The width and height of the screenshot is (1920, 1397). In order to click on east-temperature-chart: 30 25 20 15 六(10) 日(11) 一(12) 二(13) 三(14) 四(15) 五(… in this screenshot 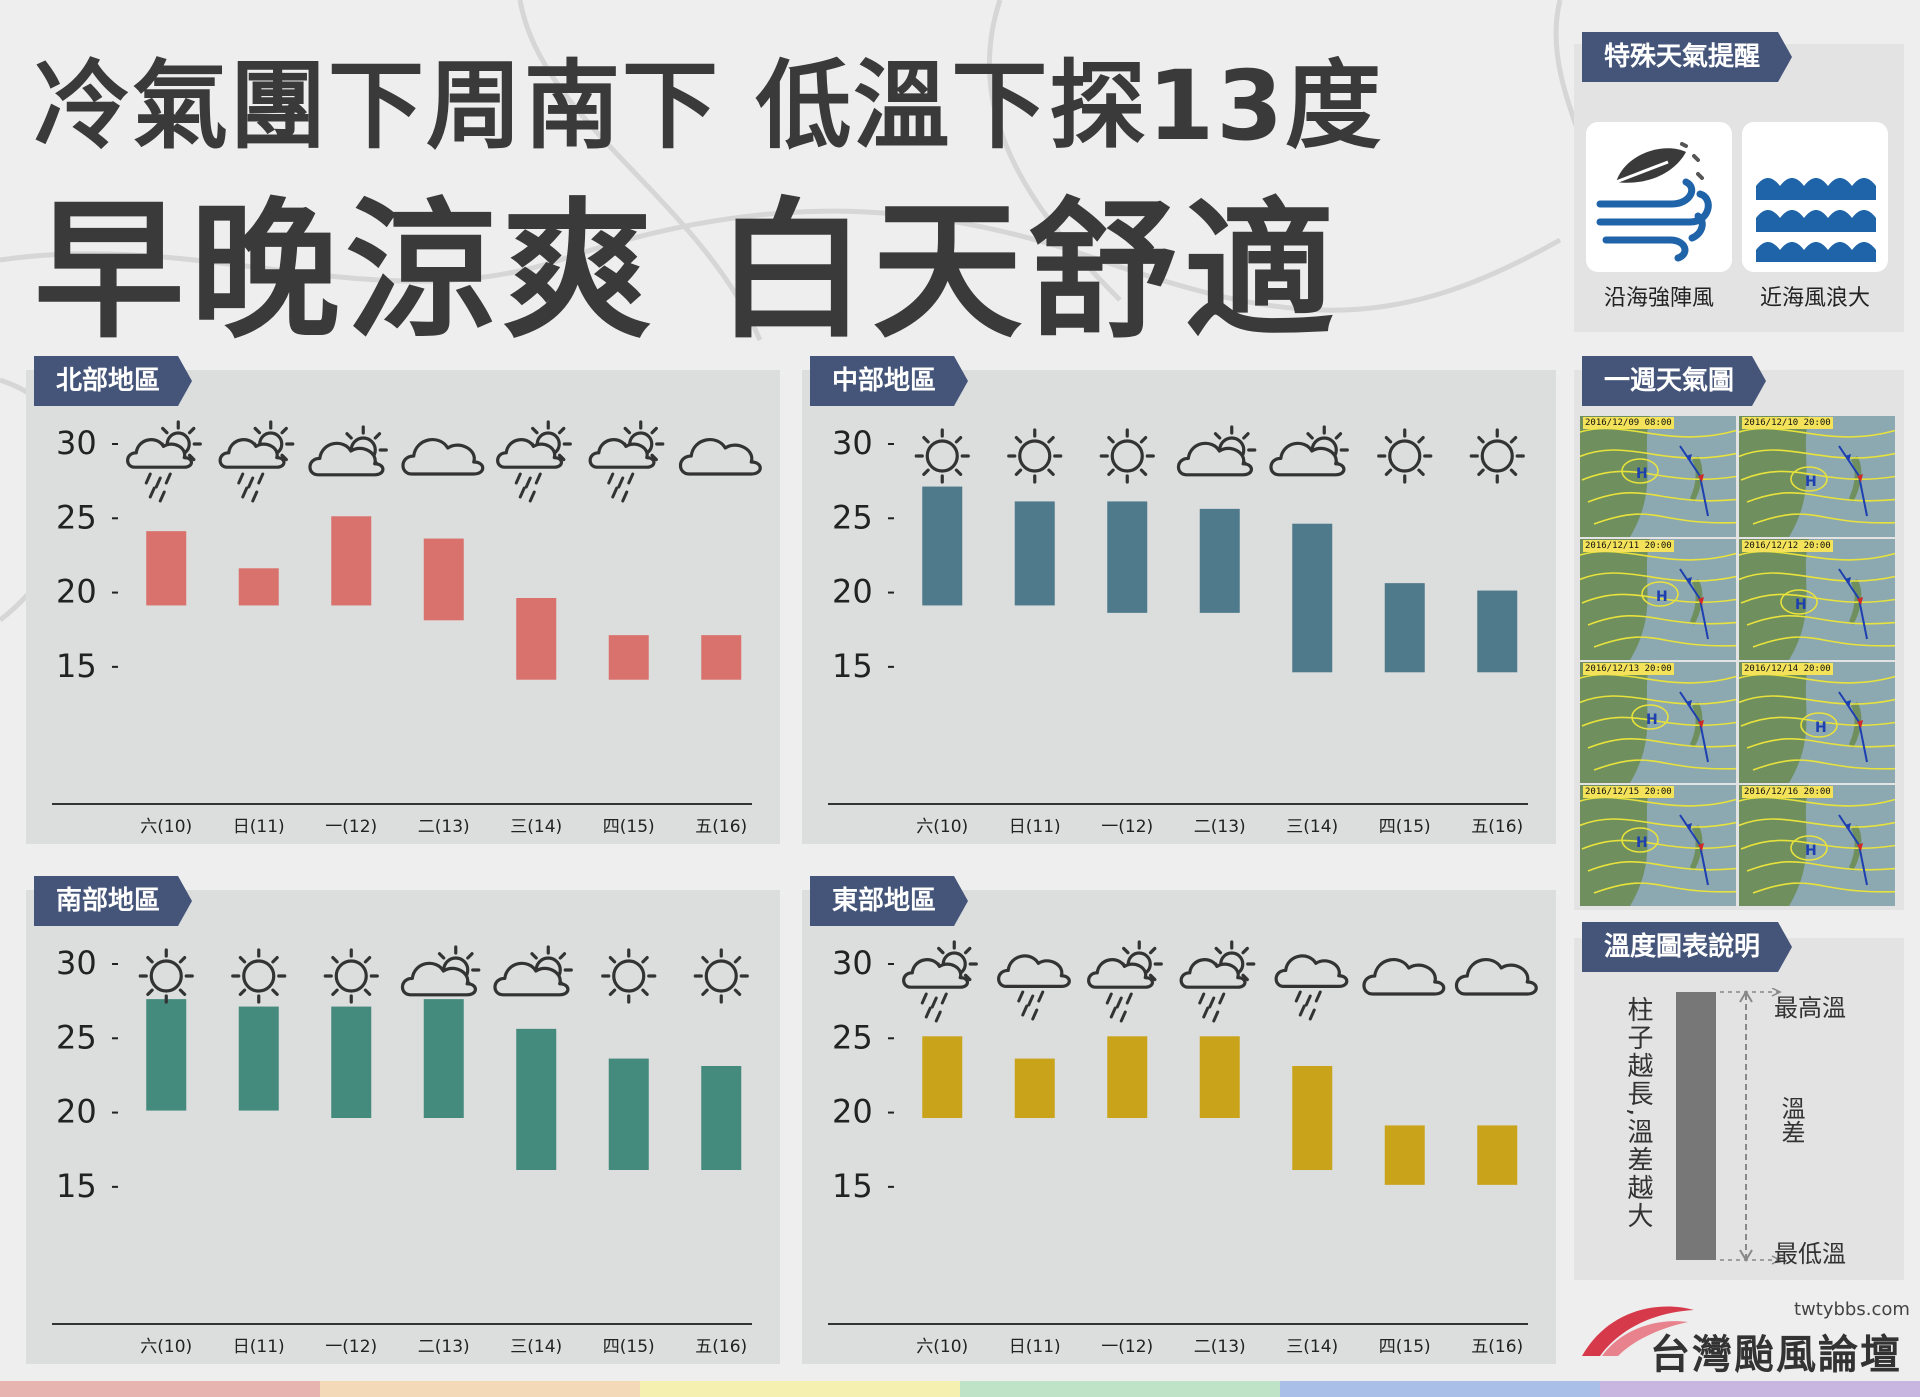, I will do `click(1183, 1148)`.